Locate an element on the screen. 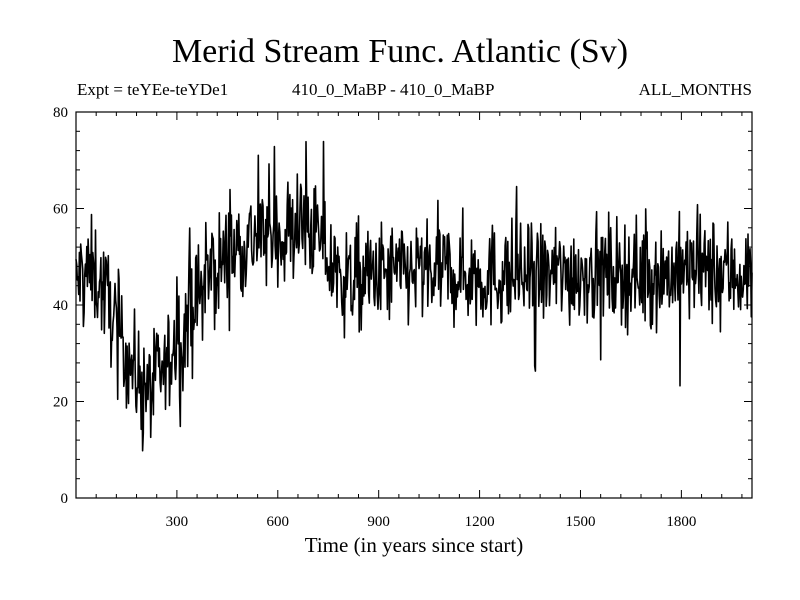 This screenshot has height=600, width=800. months-label: ALL_MONTHS is located at coordinates (695, 89).